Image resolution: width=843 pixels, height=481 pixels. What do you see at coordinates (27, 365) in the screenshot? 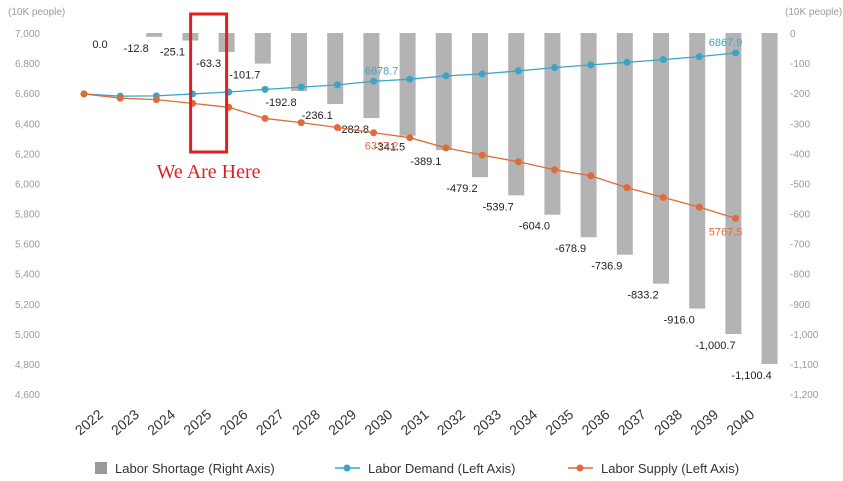
I see `left-tick-label: 4,800` at bounding box center [27, 365].